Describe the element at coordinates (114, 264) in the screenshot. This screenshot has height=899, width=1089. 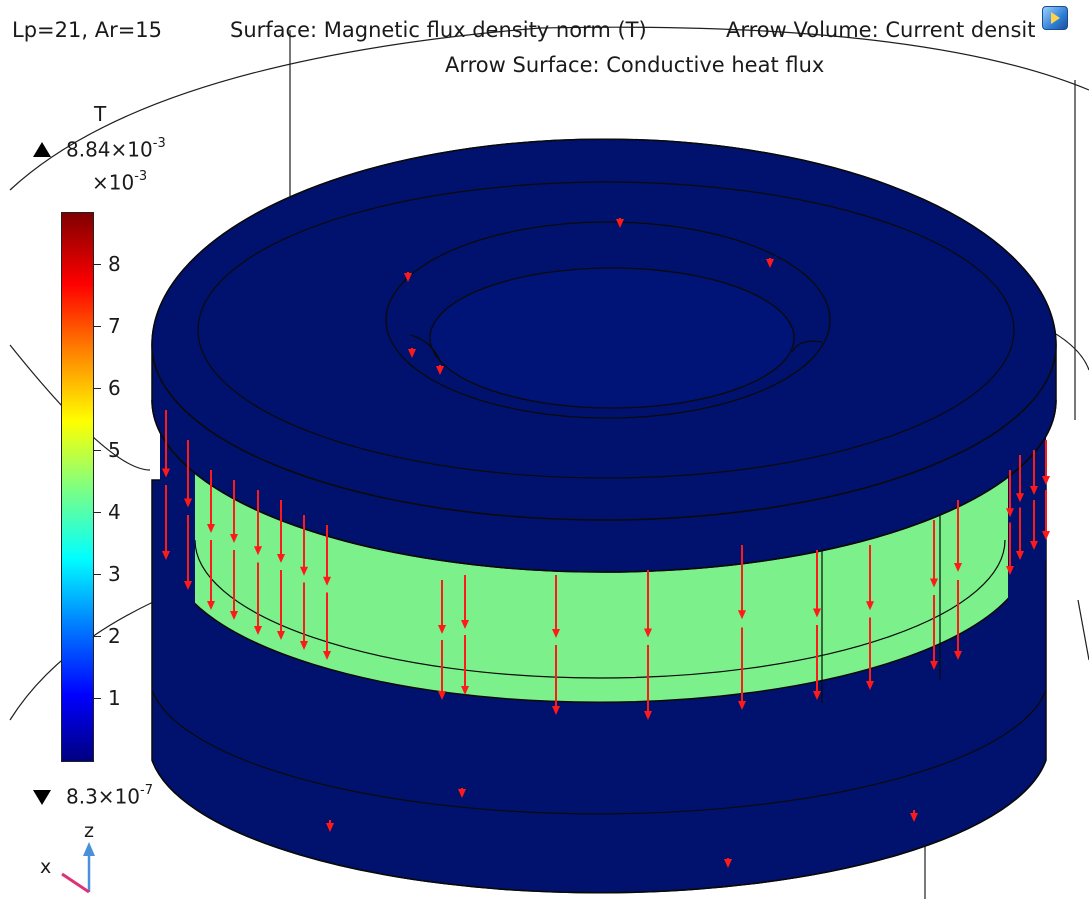
I see `colorbar-tick-label: 8` at that location.